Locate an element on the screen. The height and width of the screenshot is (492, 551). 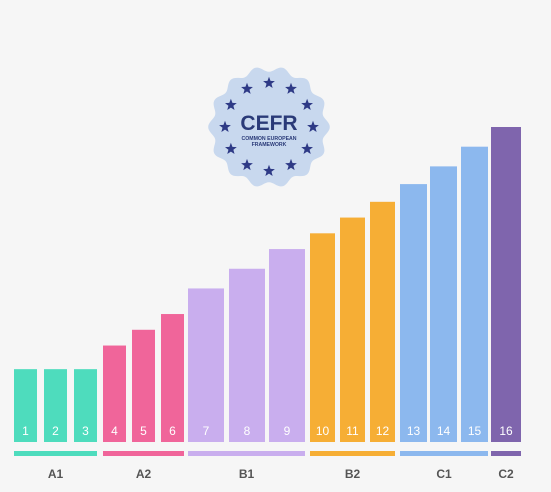
bar-number-label: 11 is located at coordinates (352, 431).